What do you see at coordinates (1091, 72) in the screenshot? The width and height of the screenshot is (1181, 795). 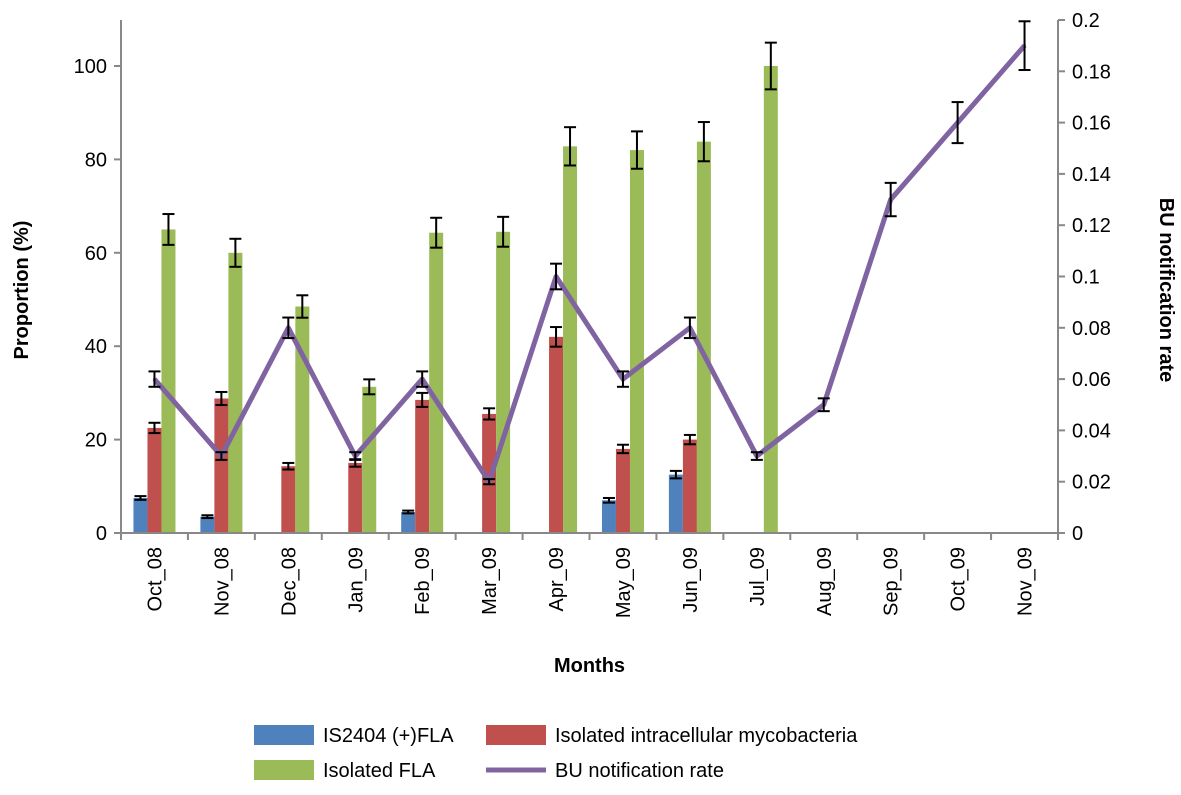 I see `y2-tick-label-0.18: 0.18` at bounding box center [1091, 72].